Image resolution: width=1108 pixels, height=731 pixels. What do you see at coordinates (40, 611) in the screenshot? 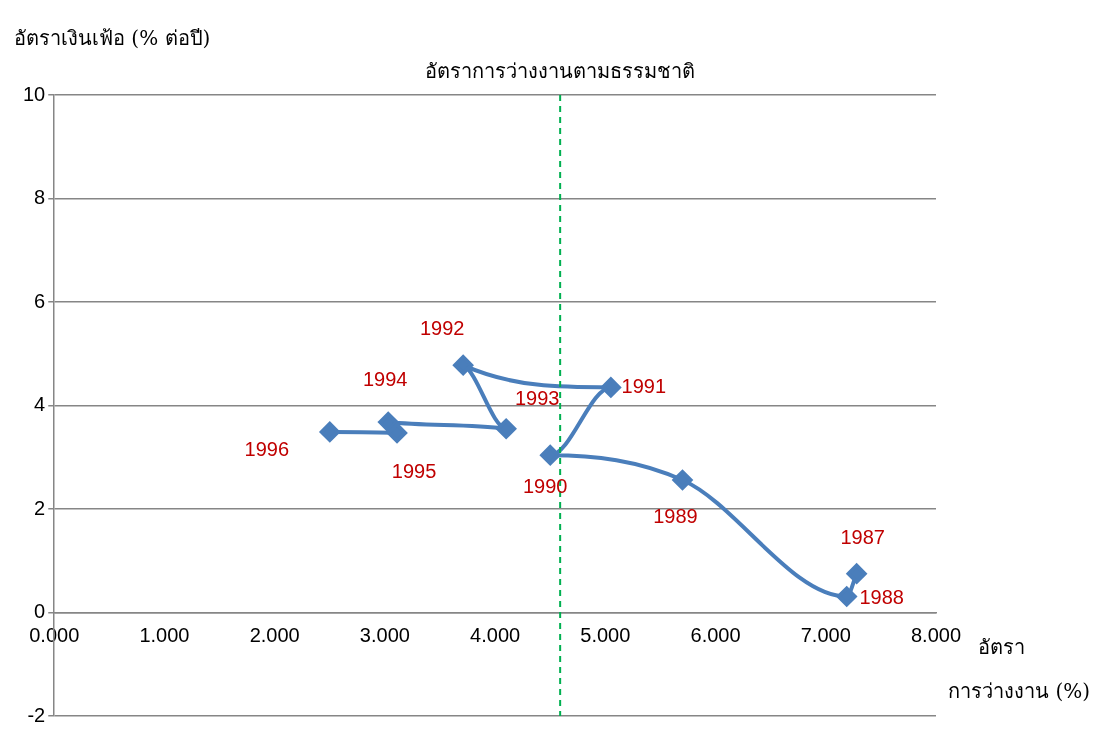
I see `y-tick-label: 0` at bounding box center [40, 611].